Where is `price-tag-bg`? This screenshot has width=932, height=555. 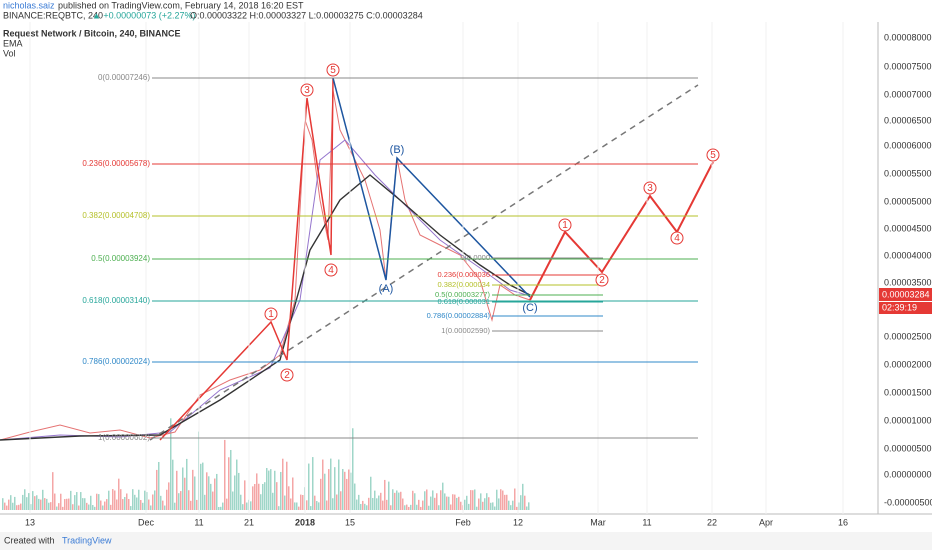
price-tag-bg is located at coordinates (905, 294).